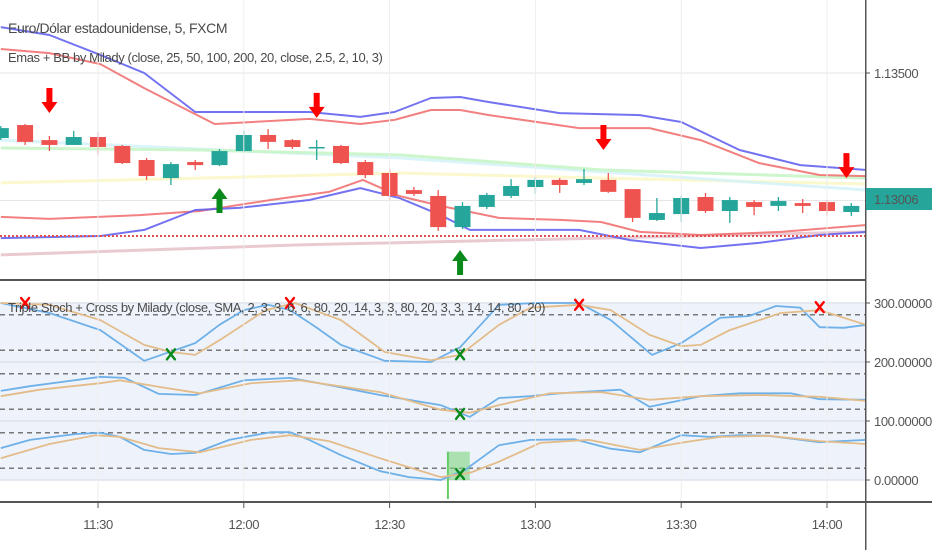  I want to click on stoch-1-d-line, so click(433, 332).